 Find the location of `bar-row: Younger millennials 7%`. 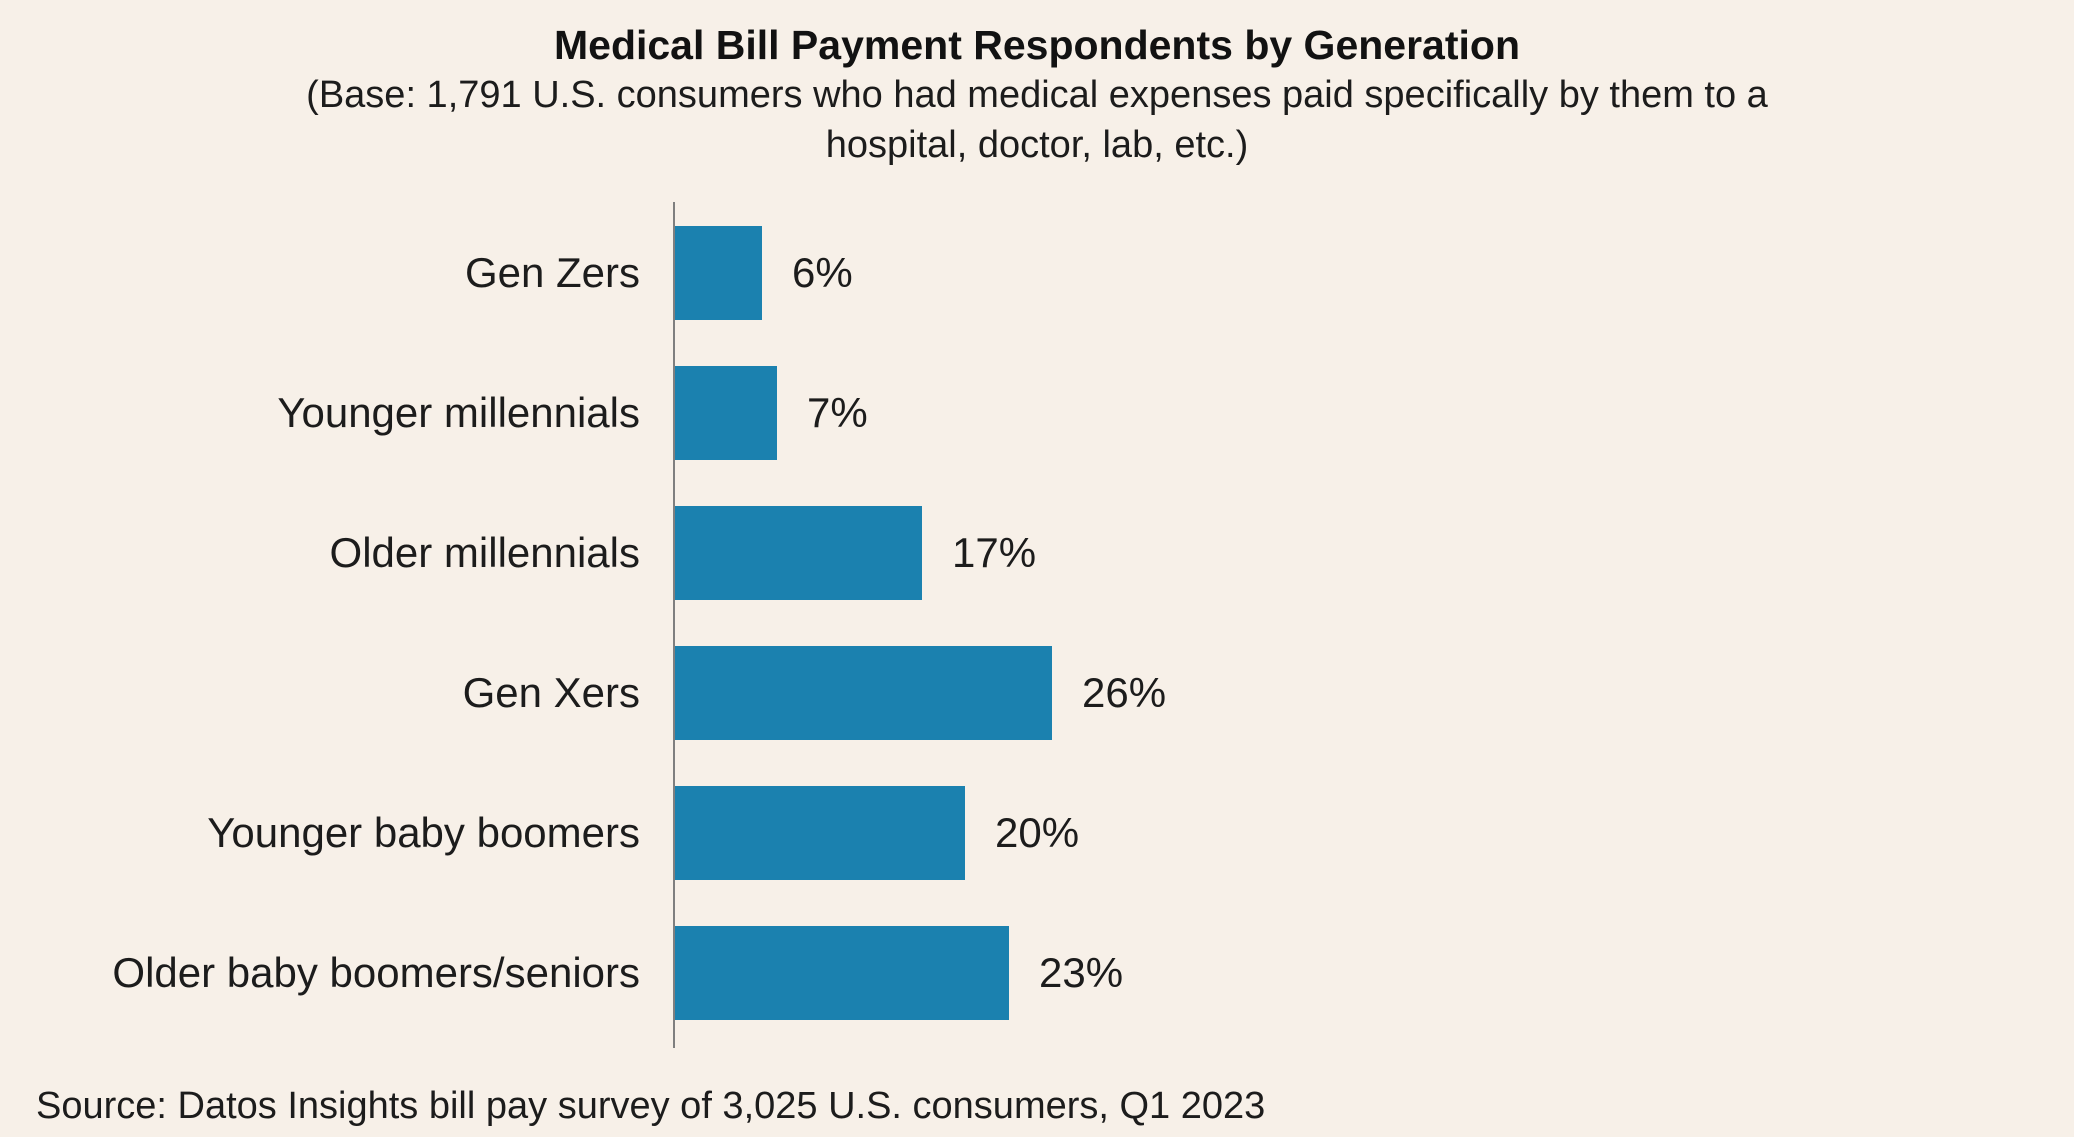

bar-row: Younger millennials 7% is located at coordinates (1037, 413).